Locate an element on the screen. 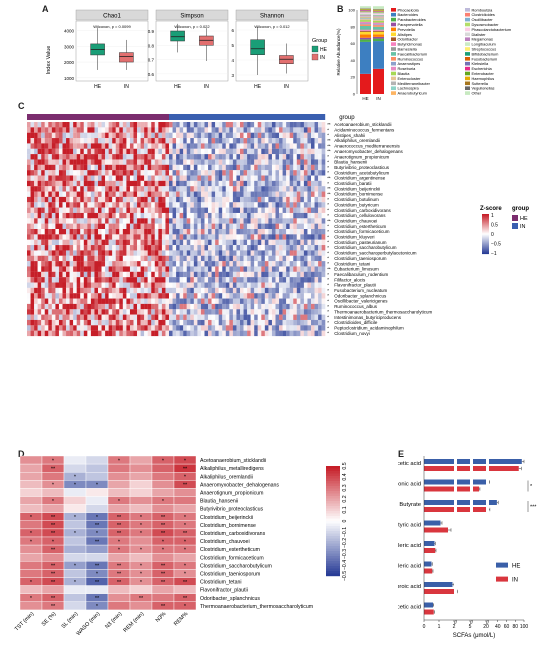 The image size is (542, 647). legend-label: Streptococcus is located at coordinates (484, 49).